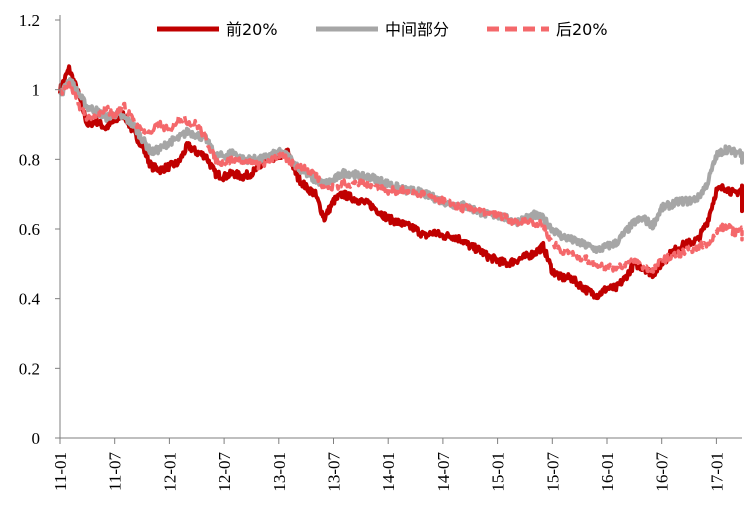 The image size is (750, 513). What do you see at coordinates (334, 472) in the screenshot?
I see `x-tick-label: 13-07` at bounding box center [334, 472].